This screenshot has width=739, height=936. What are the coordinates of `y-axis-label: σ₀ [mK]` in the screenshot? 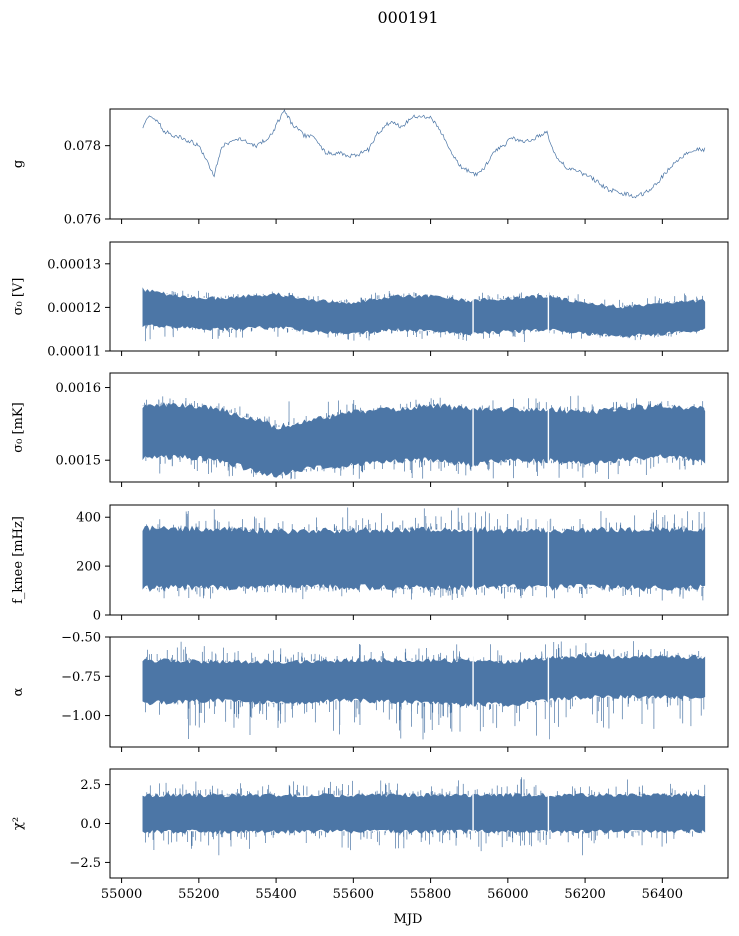 It's located at (18, 427).